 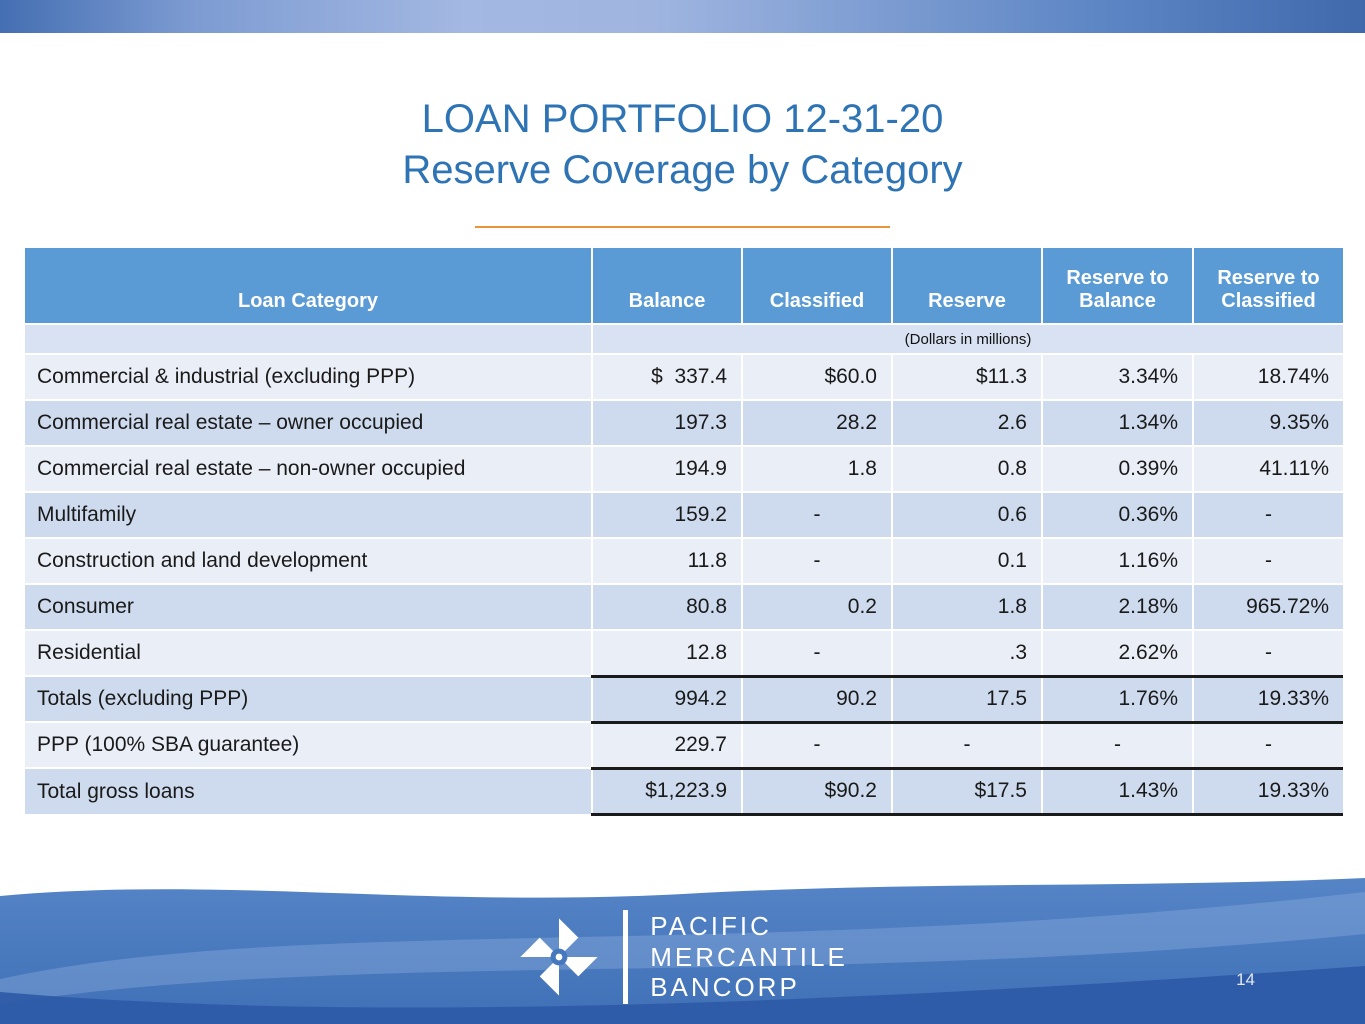 What do you see at coordinates (816, 606) in the screenshot?
I see `classified-cell: 0.2` at bounding box center [816, 606].